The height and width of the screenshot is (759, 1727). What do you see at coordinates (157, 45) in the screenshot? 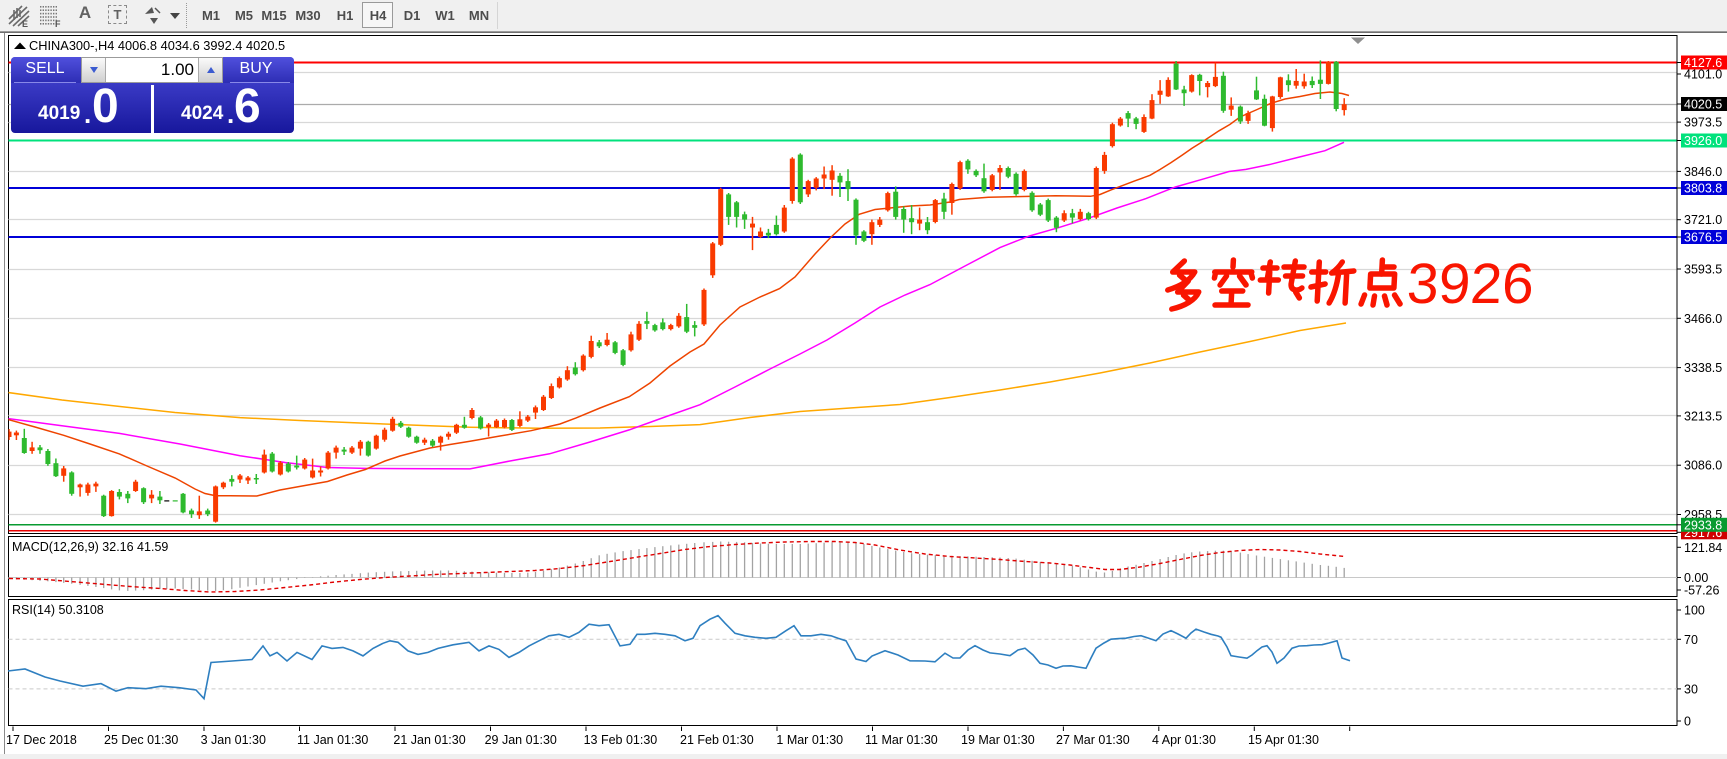
I see `svg-text:CHINA300-,H4 4006.8 4034.6 39: CHINA300-,H4 4006.8 4034.6 3992.4 4020.5` at bounding box center [157, 45].